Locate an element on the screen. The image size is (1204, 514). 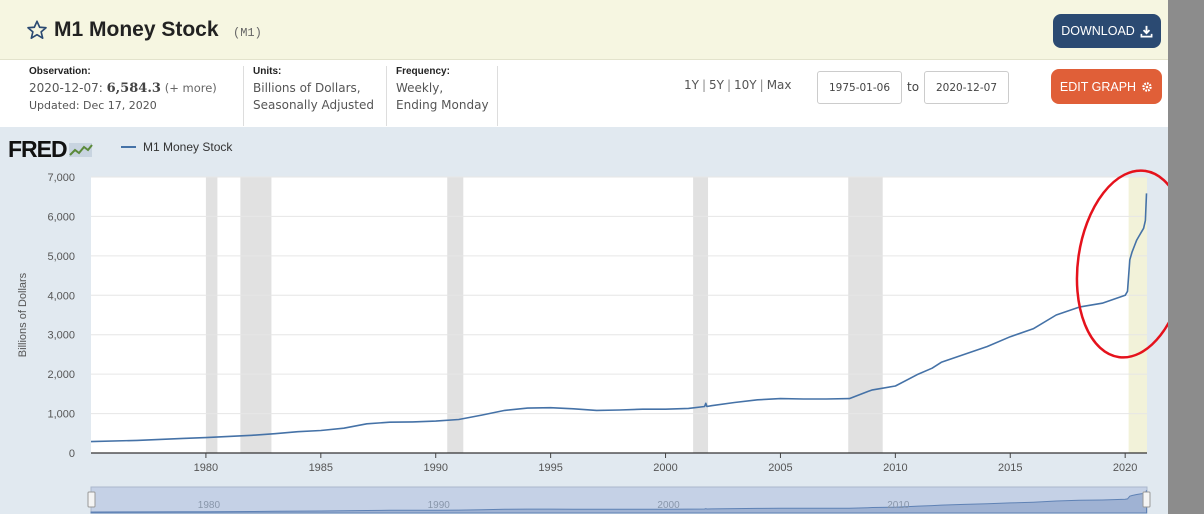
navigator-left-handle is located at coordinates (91, 499).